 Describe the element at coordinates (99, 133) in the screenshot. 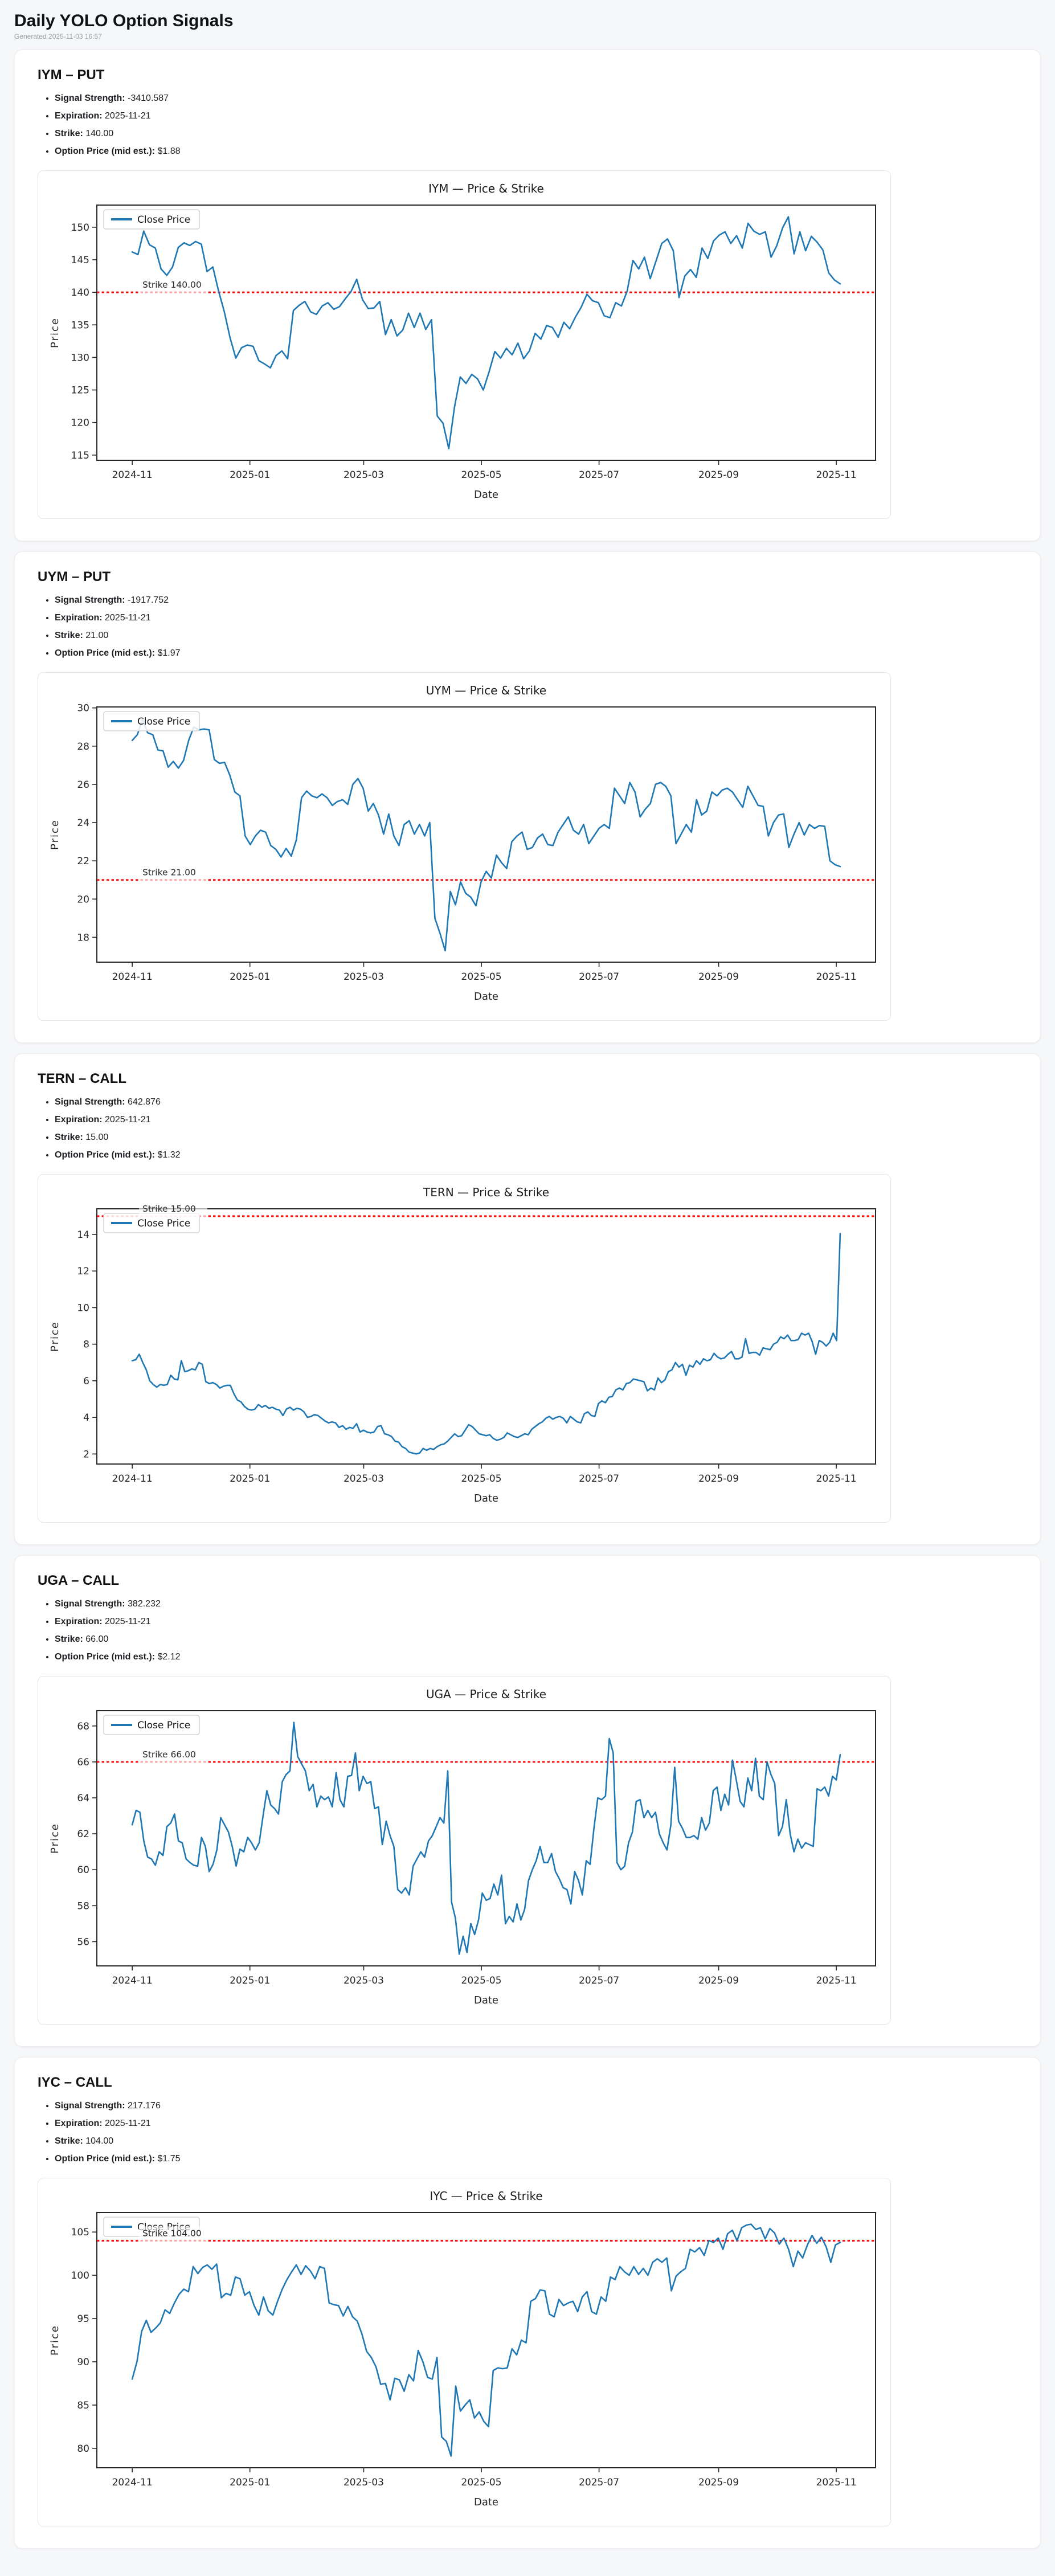

I see `fact-value: 140.00` at that location.